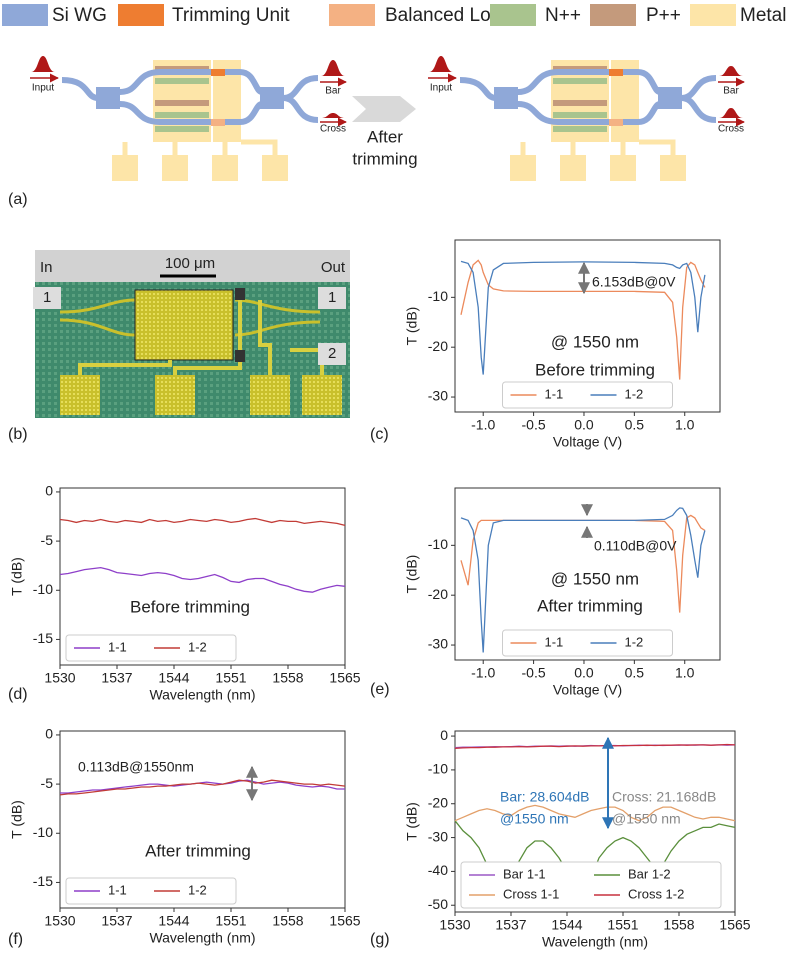  What do you see at coordinates (43, 88) in the screenshot?
I see `input-label: Input` at bounding box center [43, 88].